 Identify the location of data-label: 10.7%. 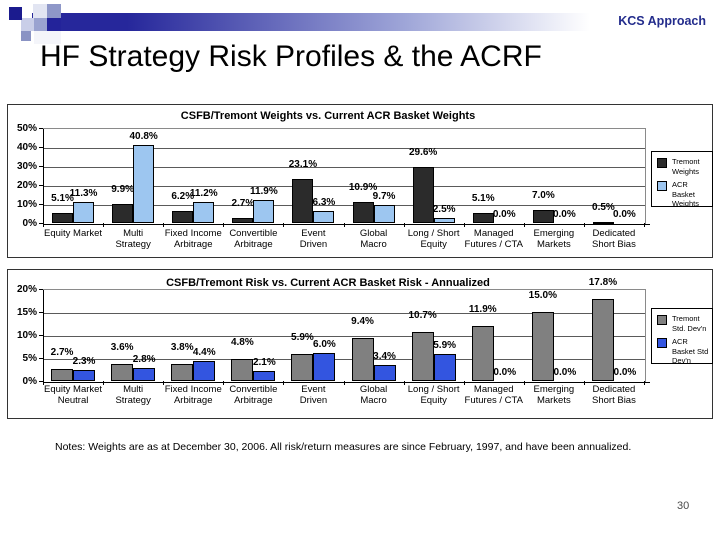
(422, 315).